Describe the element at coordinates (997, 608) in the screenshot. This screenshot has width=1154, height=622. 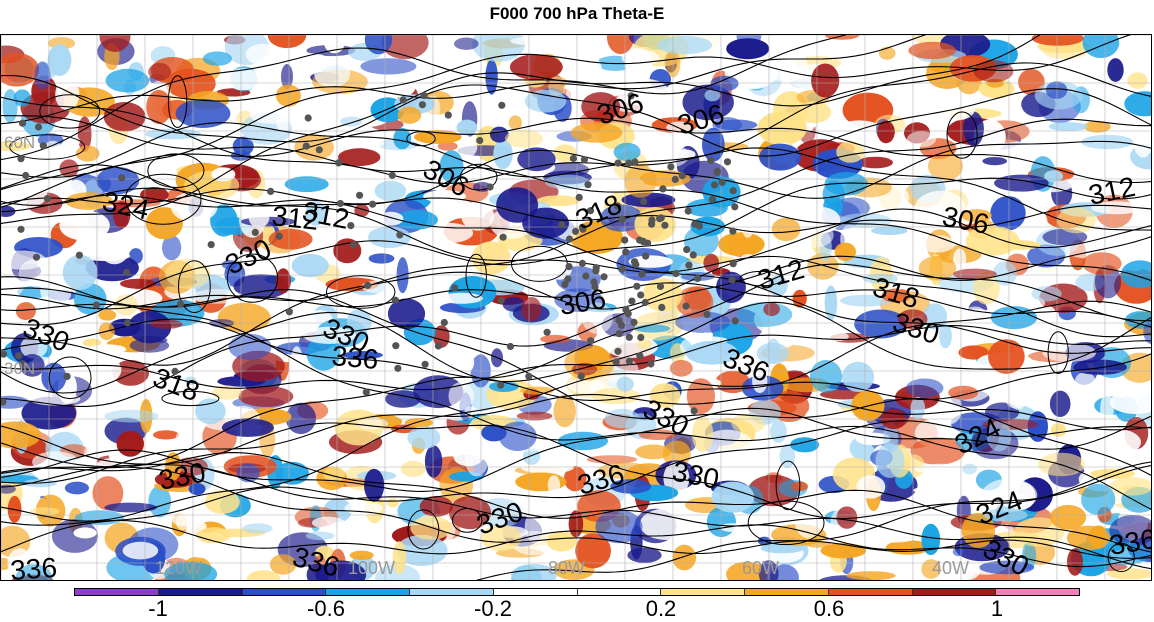
I see `colorbar-tick: 1` at that location.